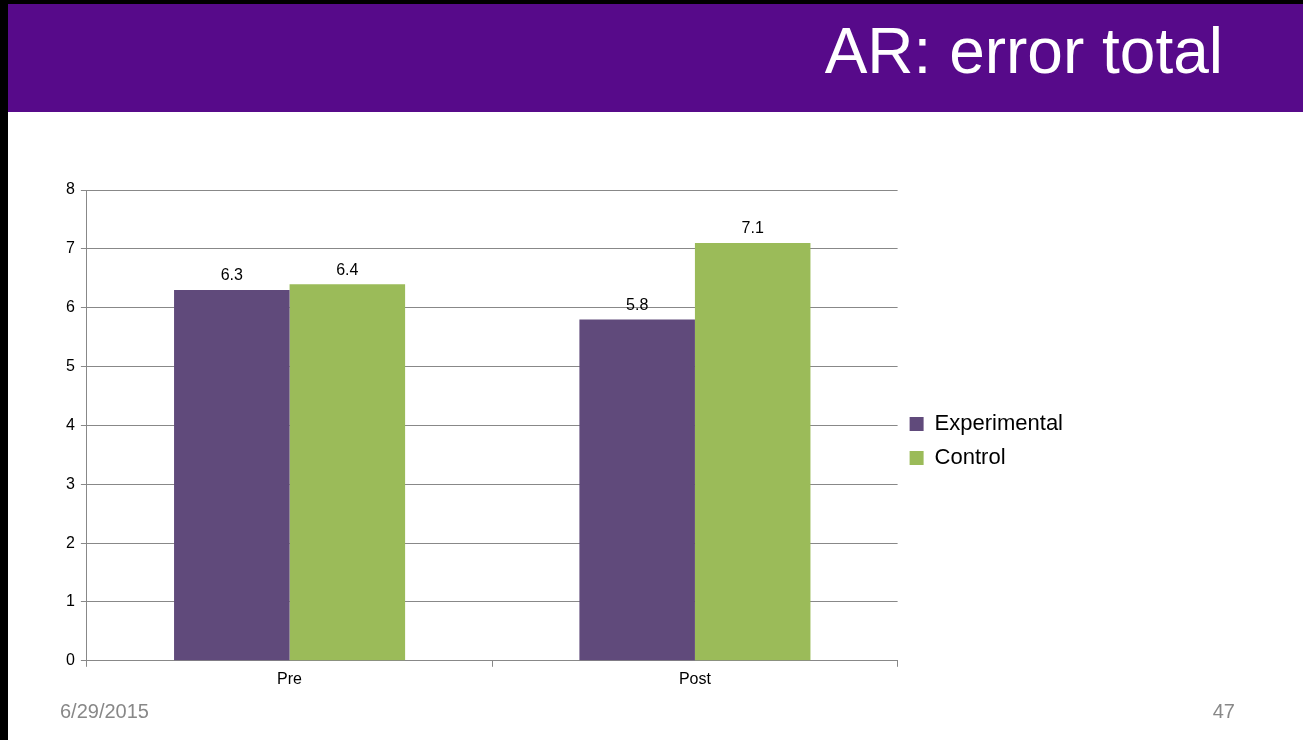  What do you see at coordinates (70, 307) in the screenshot?
I see `y-tick-label: 6` at bounding box center [70, 307].